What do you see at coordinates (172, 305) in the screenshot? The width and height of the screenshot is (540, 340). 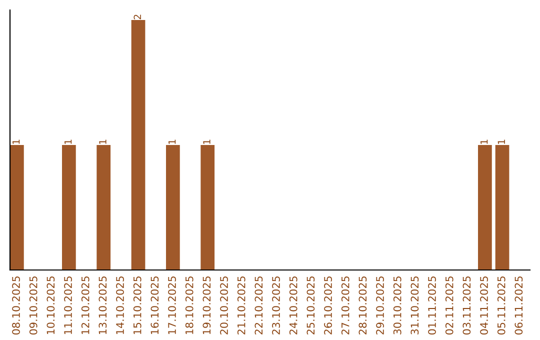 I see `x-tick-label: 17.10.2025` at bounding box center [172, 305].